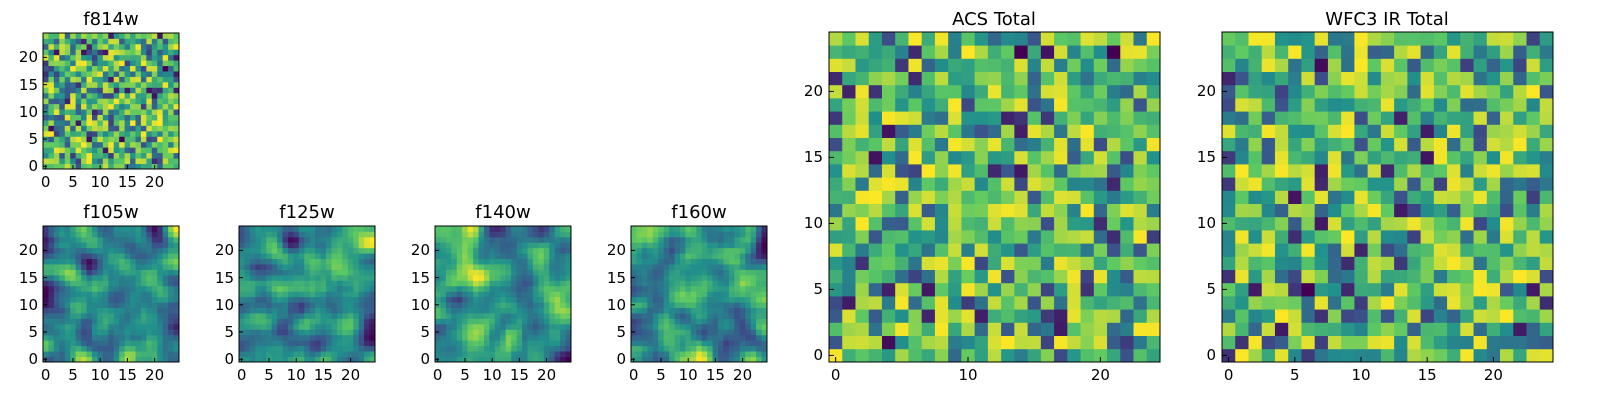 The height and width of the screenshot is (400, 1600). What do you see at coordinates (438, 375) in the screenshot?
I see `x-tick-label: 0` at bounding box center [438, 375].